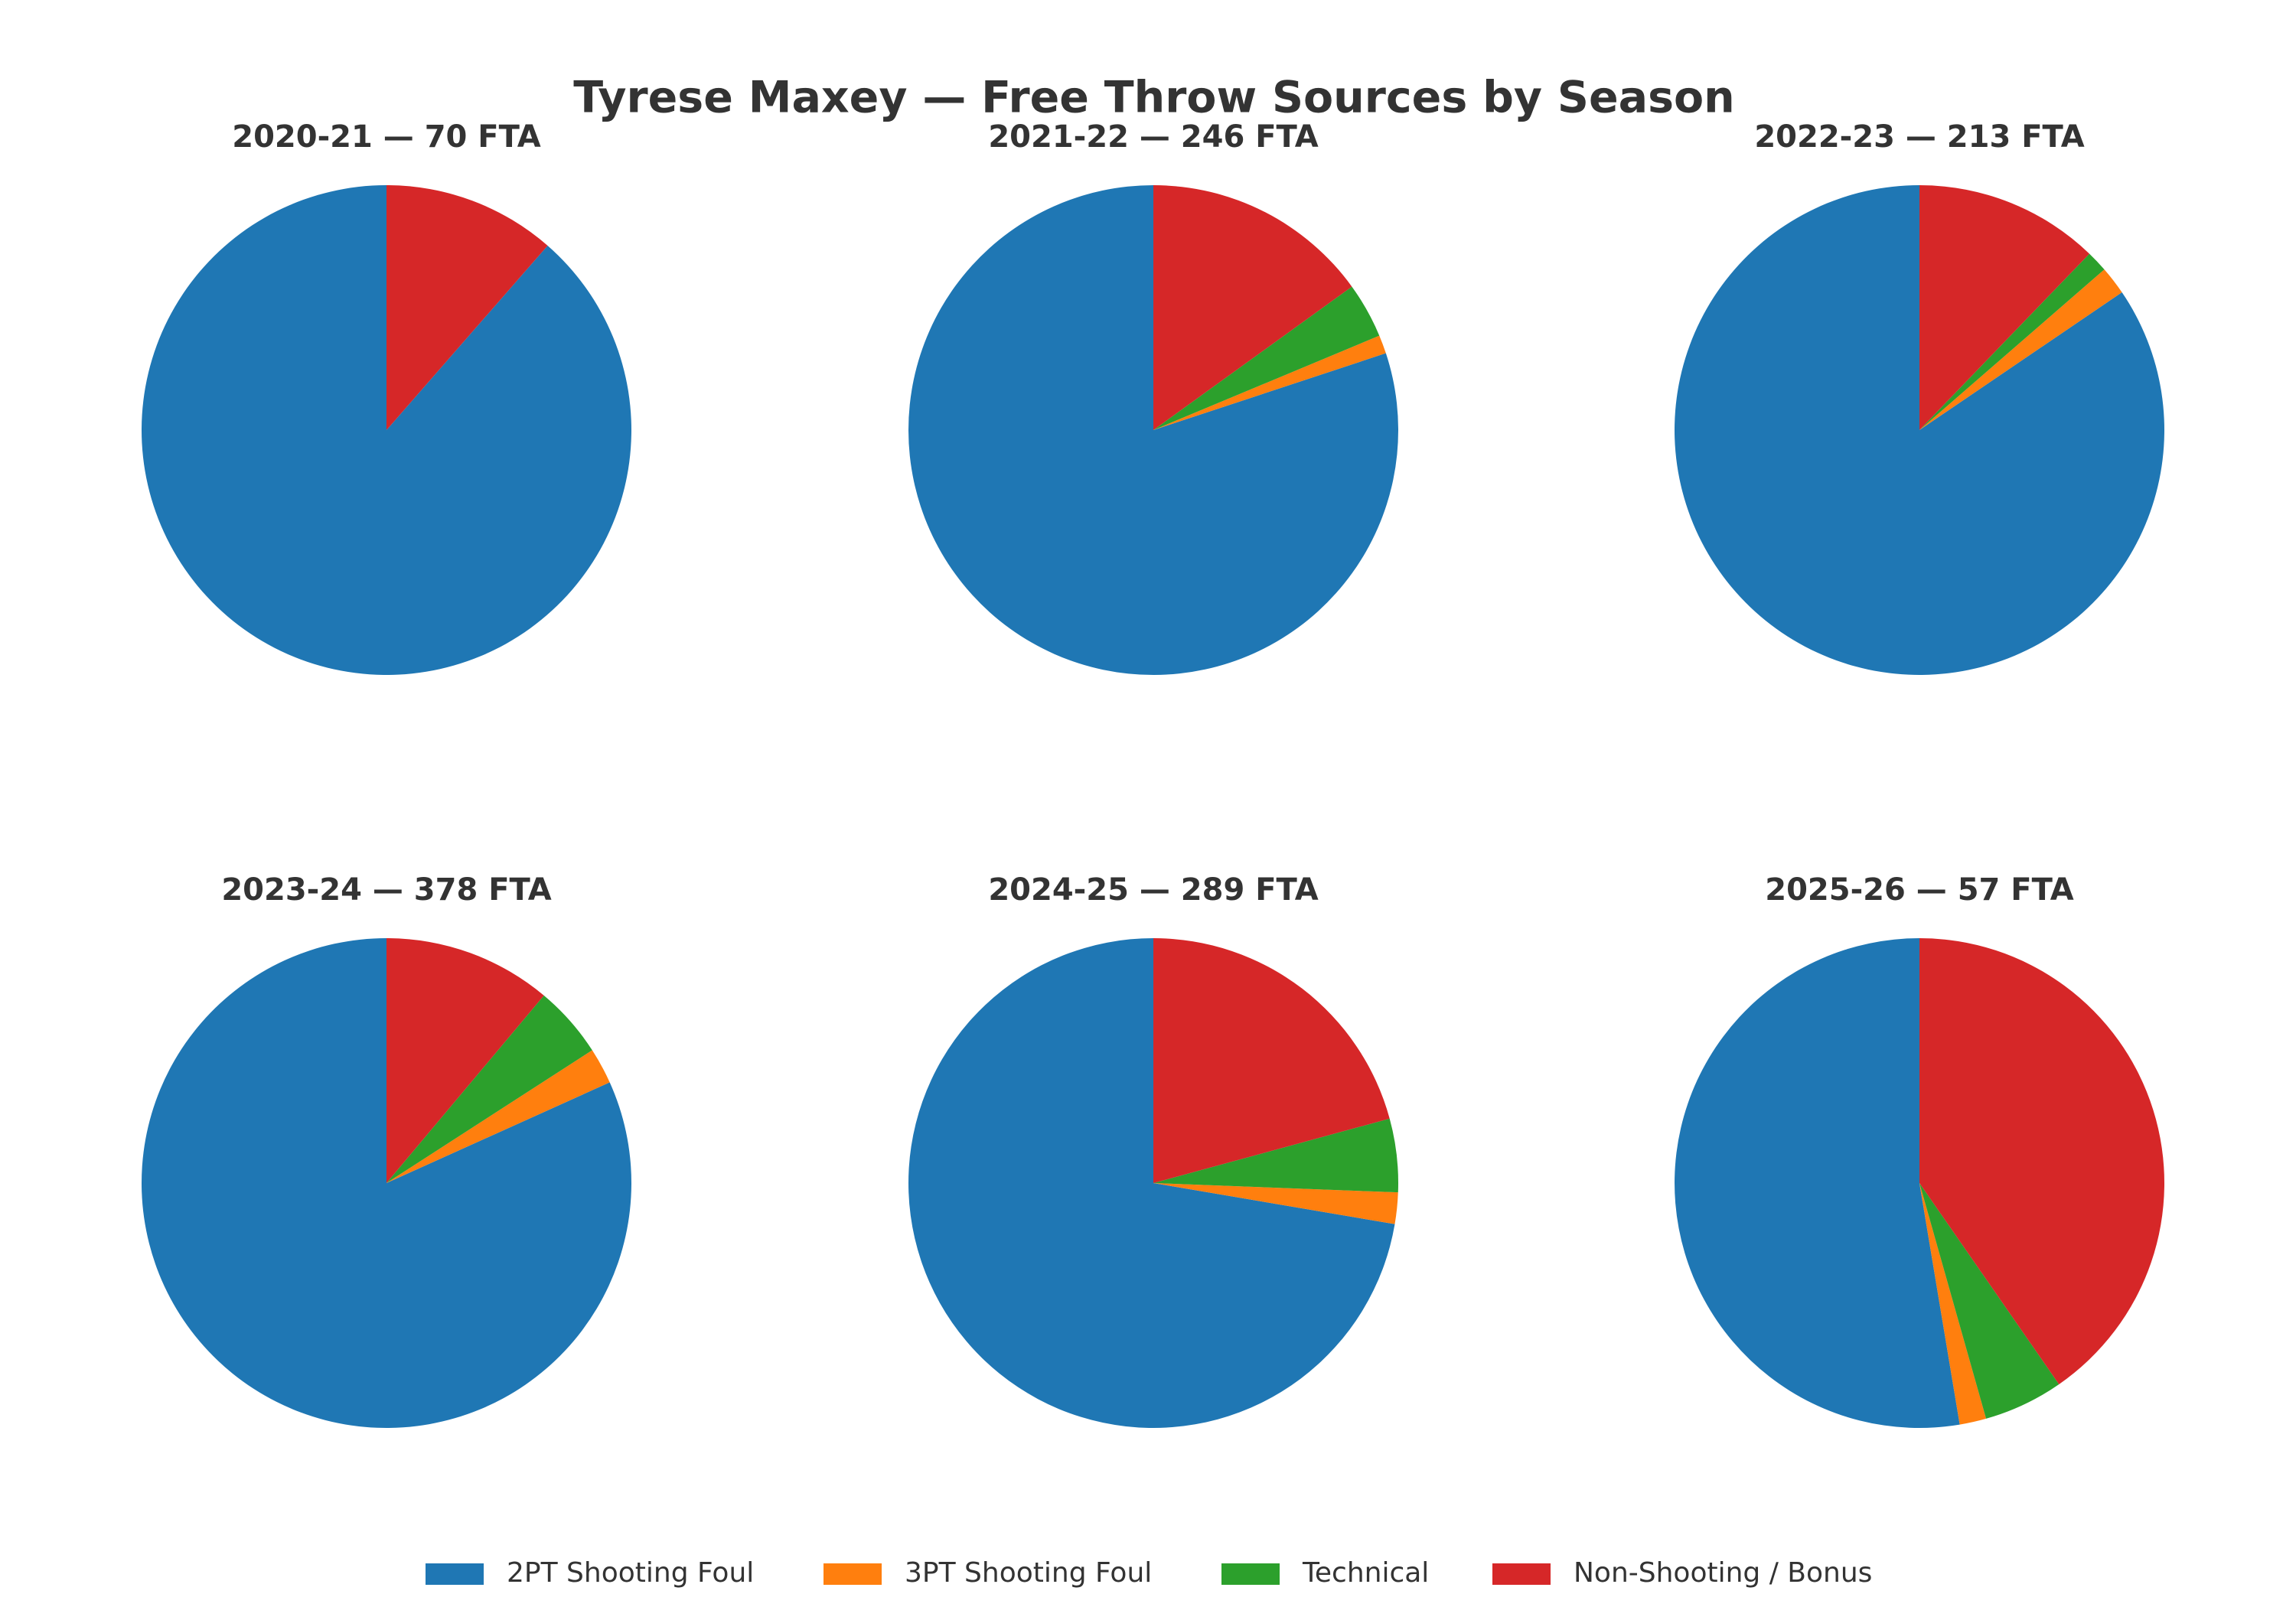 This screenshot has height=1607, width=2296. I want to click on legend-item-technical: Technical, so click(1325, 1573).